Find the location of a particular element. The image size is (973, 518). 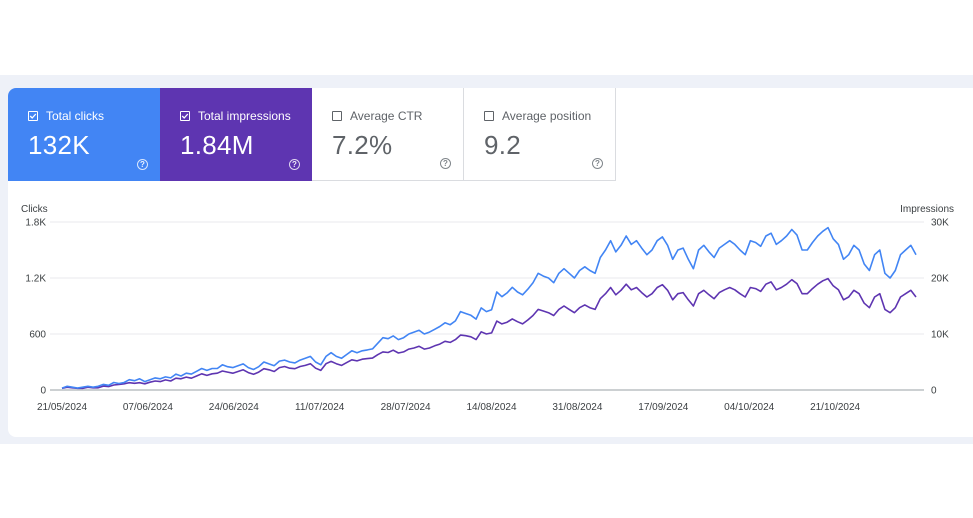

right-axis-ticks: 0 10K 20K 30K is located at coordinates (940, 307).